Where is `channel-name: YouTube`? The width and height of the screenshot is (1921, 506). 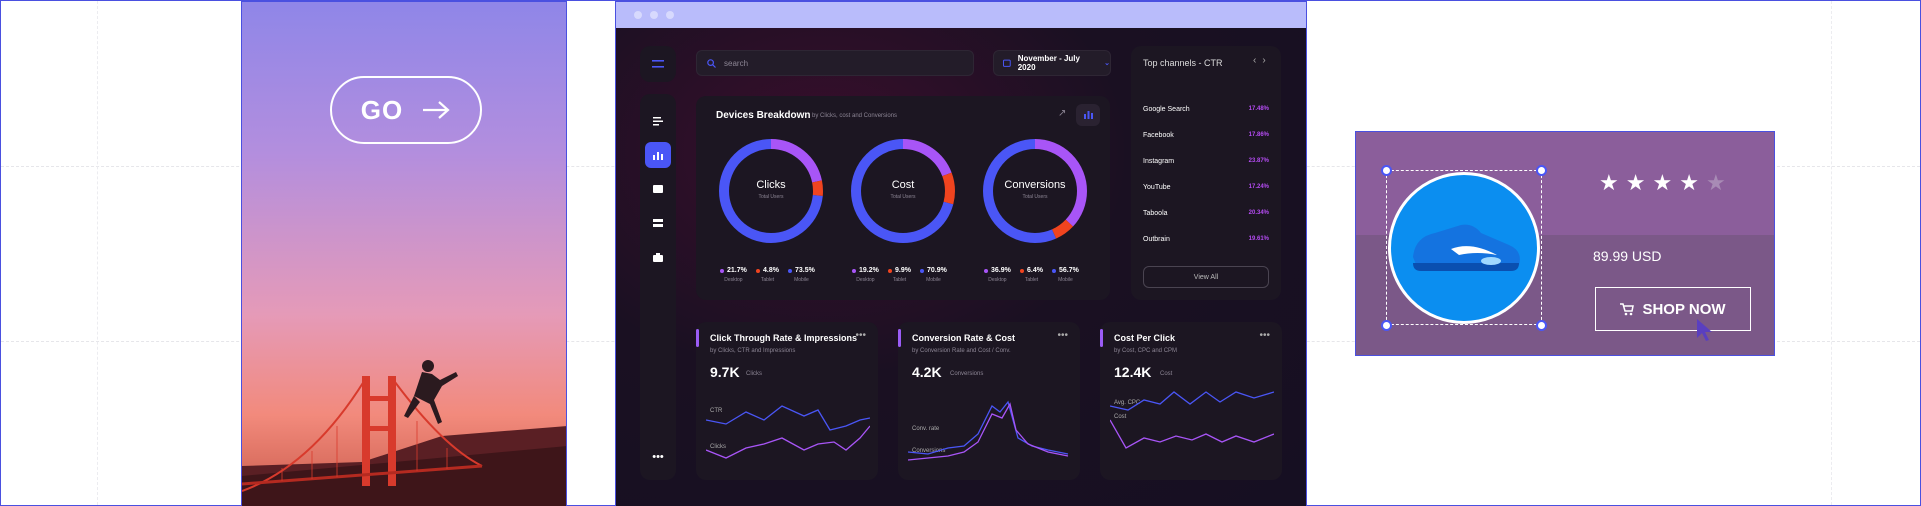
channel-name: YouTube is located at coordinates (1157, 187).